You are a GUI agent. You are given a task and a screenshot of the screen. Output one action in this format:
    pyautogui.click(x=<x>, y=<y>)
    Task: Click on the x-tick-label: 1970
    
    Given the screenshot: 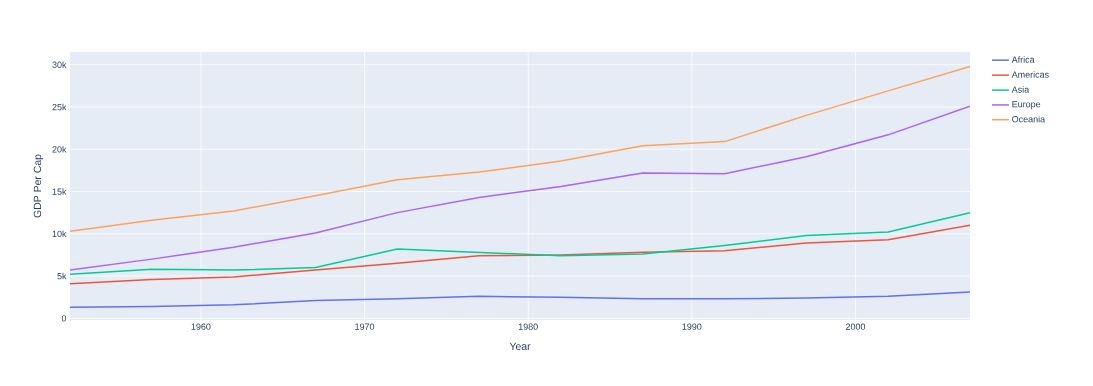 What is the action you would take?
    pyautogui.click(x=365, y=326)
    